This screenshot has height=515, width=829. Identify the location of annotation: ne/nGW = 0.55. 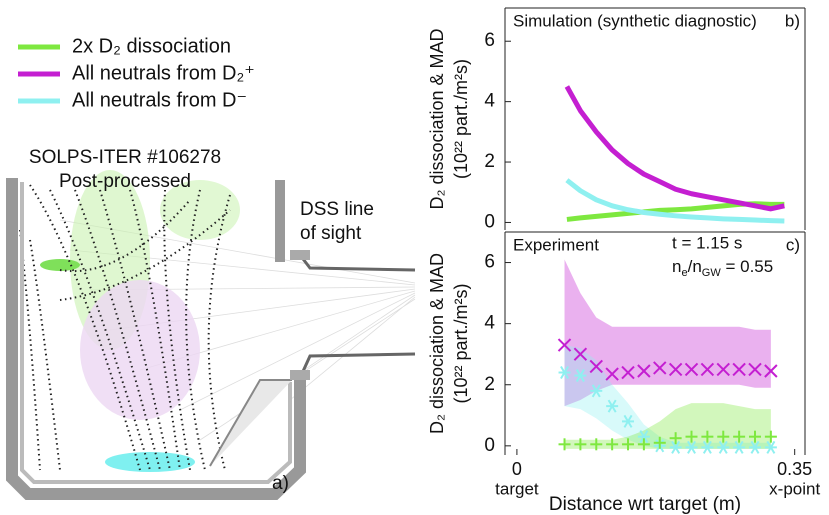
(722, 267).